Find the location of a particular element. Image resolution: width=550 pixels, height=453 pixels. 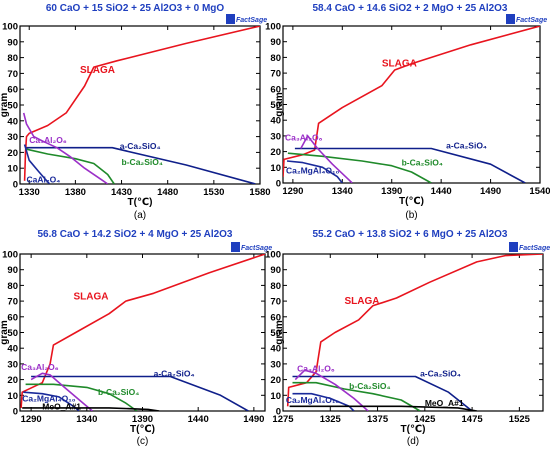

y-tick-label: 20 is located at coordinates (275, 380).